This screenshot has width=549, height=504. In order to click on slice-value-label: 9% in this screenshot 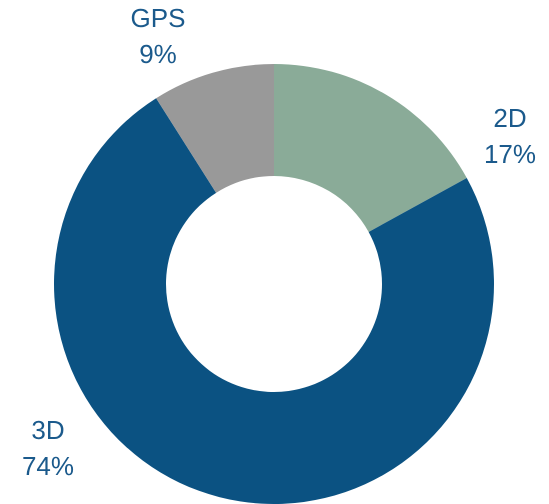, I will do `click(158, 54)`.